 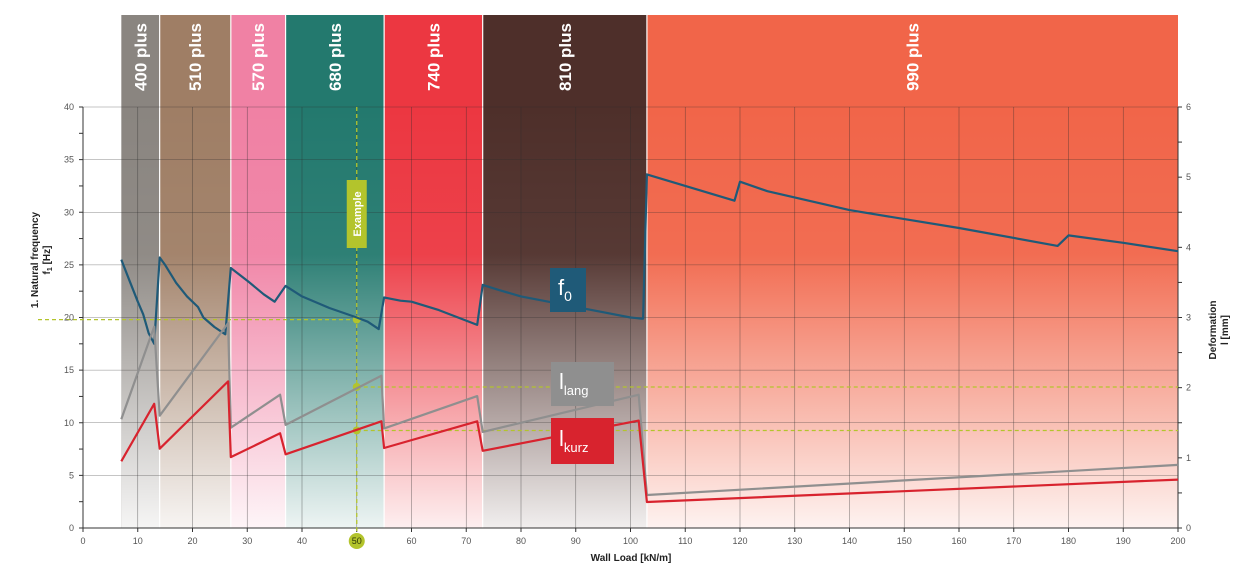 I want to click on series-badge-sub: 0, so click(x=568, y=296).